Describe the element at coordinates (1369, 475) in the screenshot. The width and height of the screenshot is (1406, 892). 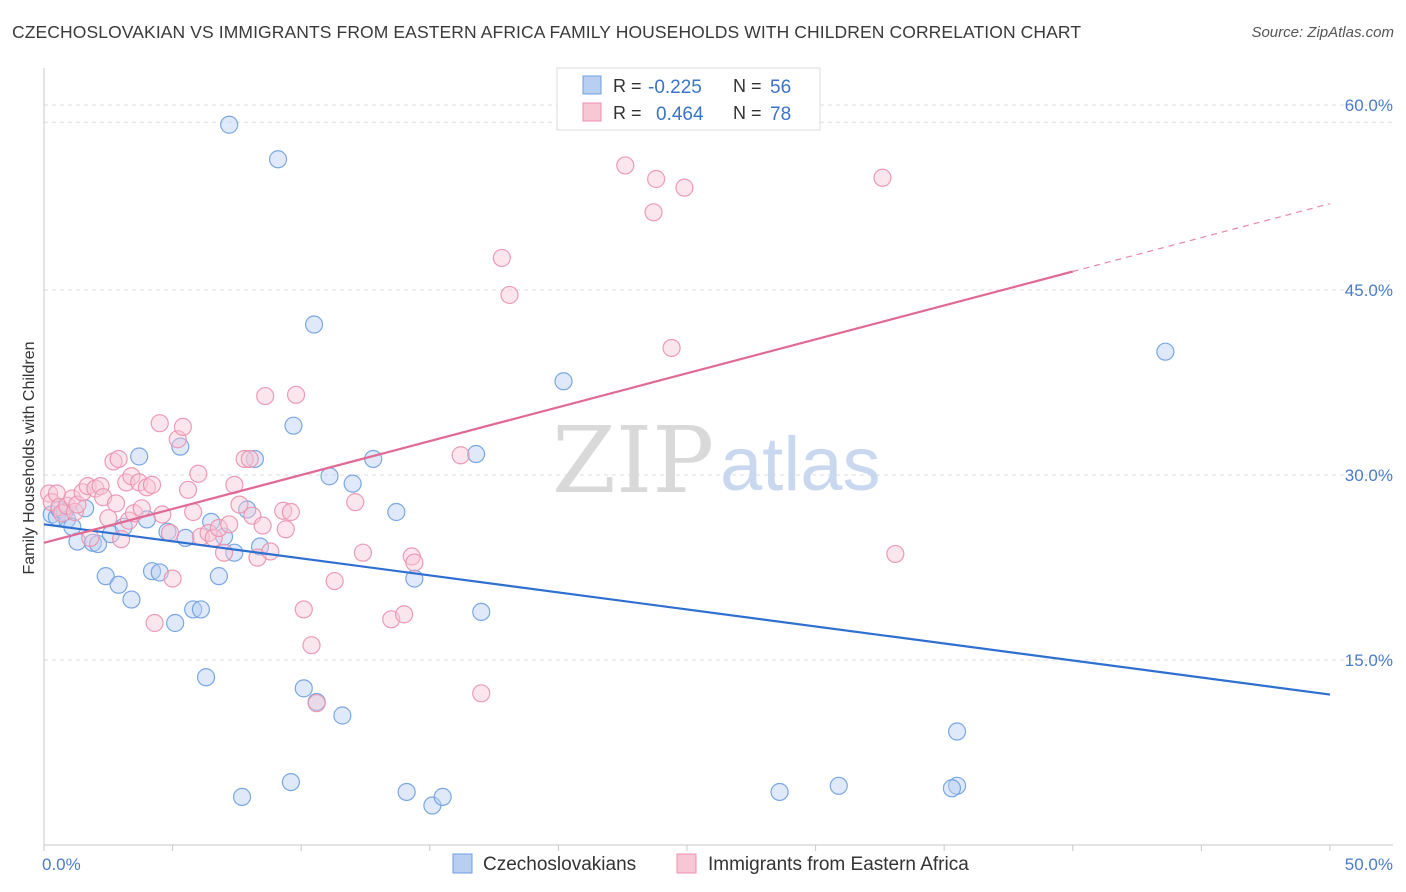
I see `y-tick-label-1: 30.0%` at that location.